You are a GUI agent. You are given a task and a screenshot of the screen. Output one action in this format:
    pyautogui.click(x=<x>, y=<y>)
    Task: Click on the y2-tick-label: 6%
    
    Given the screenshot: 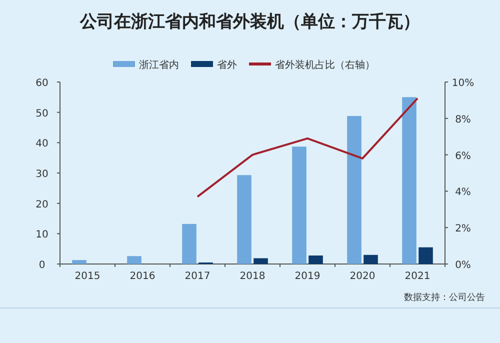 What is the action you would take?
    pyautogui.click(x=463, y=156)
    